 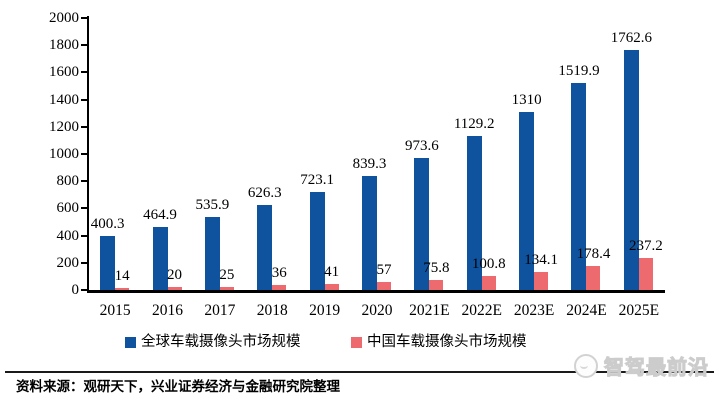 I want to click on global-value-label: 626.3, so click(x=264, y=192).